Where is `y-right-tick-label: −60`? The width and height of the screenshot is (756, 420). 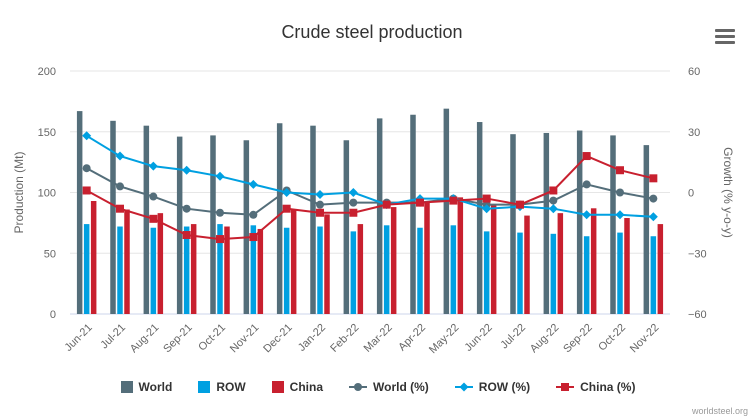
y-right-tick-label: −60 is located at coordinates (697, 315).